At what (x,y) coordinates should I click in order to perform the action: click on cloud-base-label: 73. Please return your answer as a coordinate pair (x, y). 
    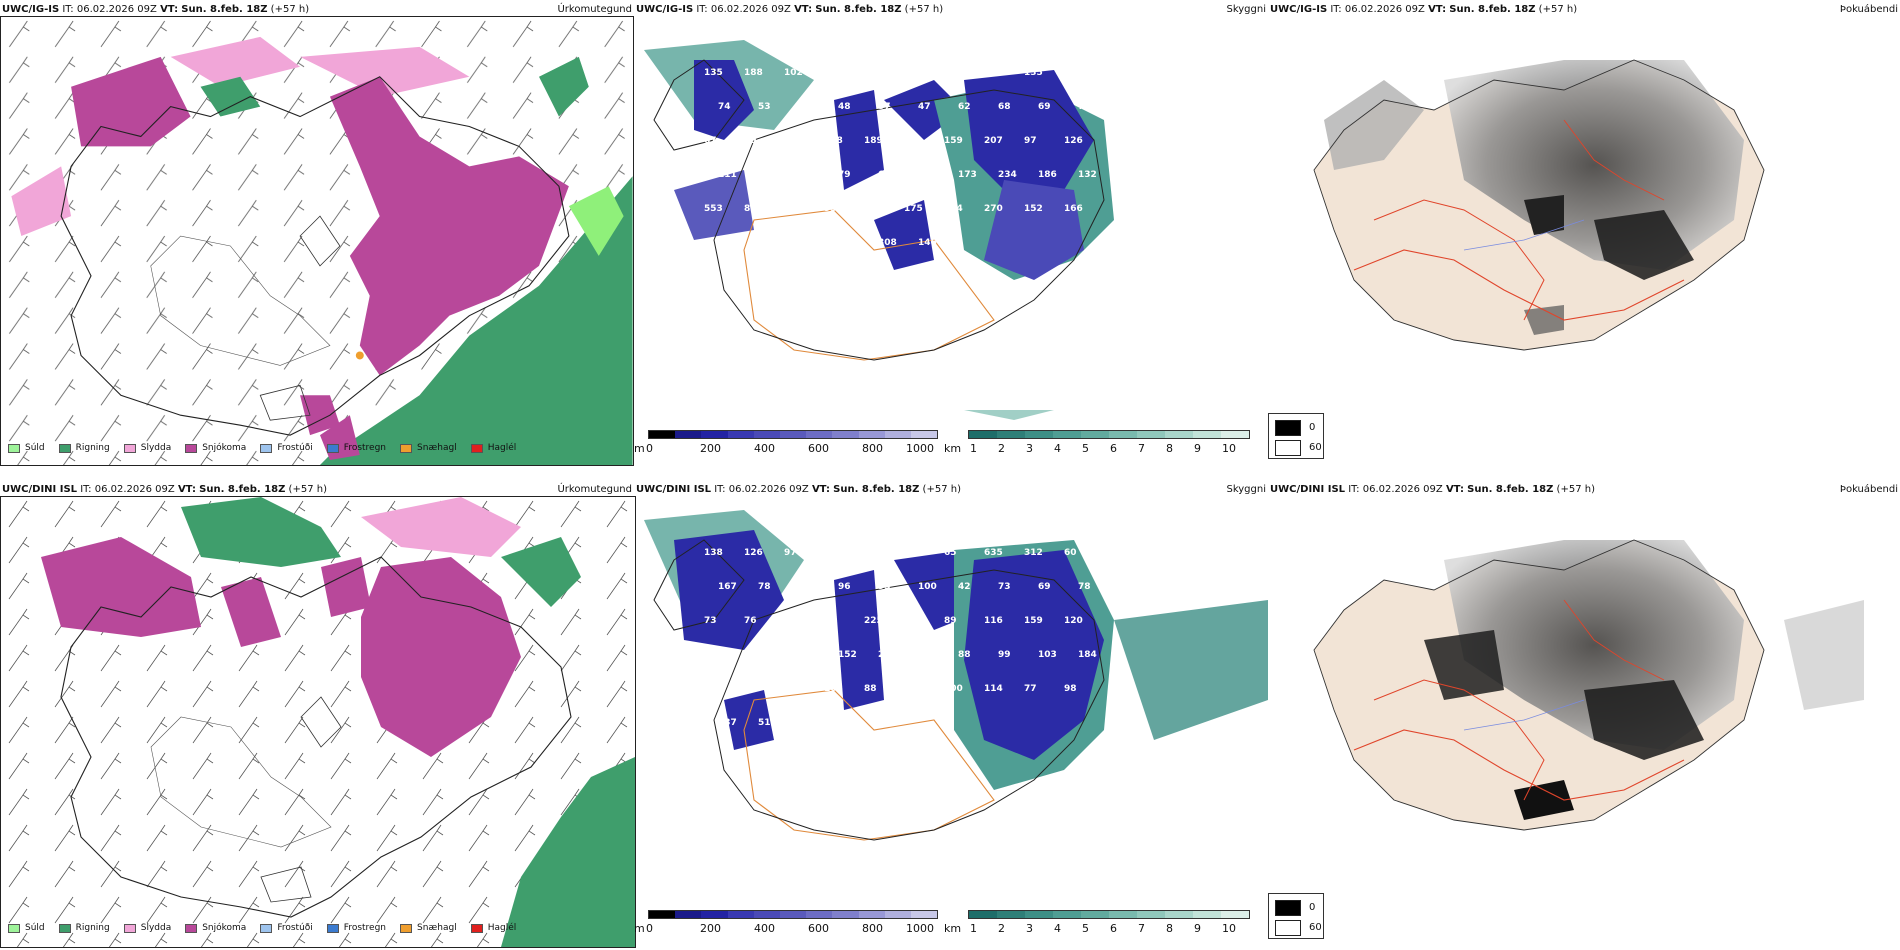
    Looking at the image, I should click on (710, 621).